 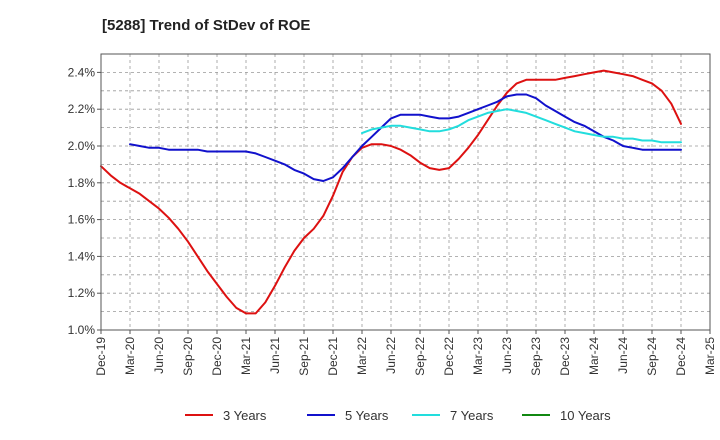 I want to click on x-tick-label: Sep-21, so click(x=304, y=356).